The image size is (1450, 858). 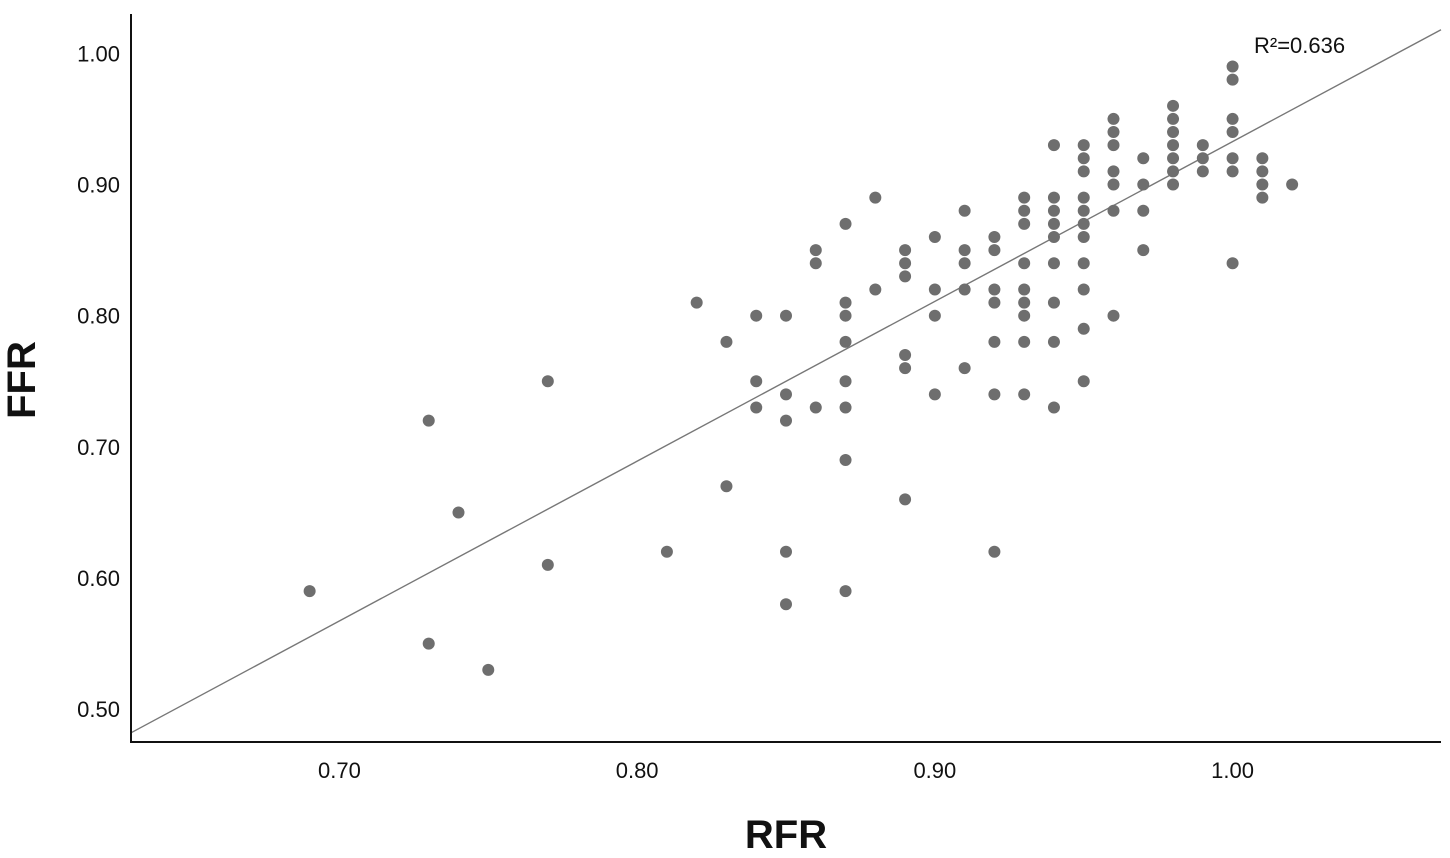 I want to click on y-tick-label: 0.50, so click(x=98, y=709).